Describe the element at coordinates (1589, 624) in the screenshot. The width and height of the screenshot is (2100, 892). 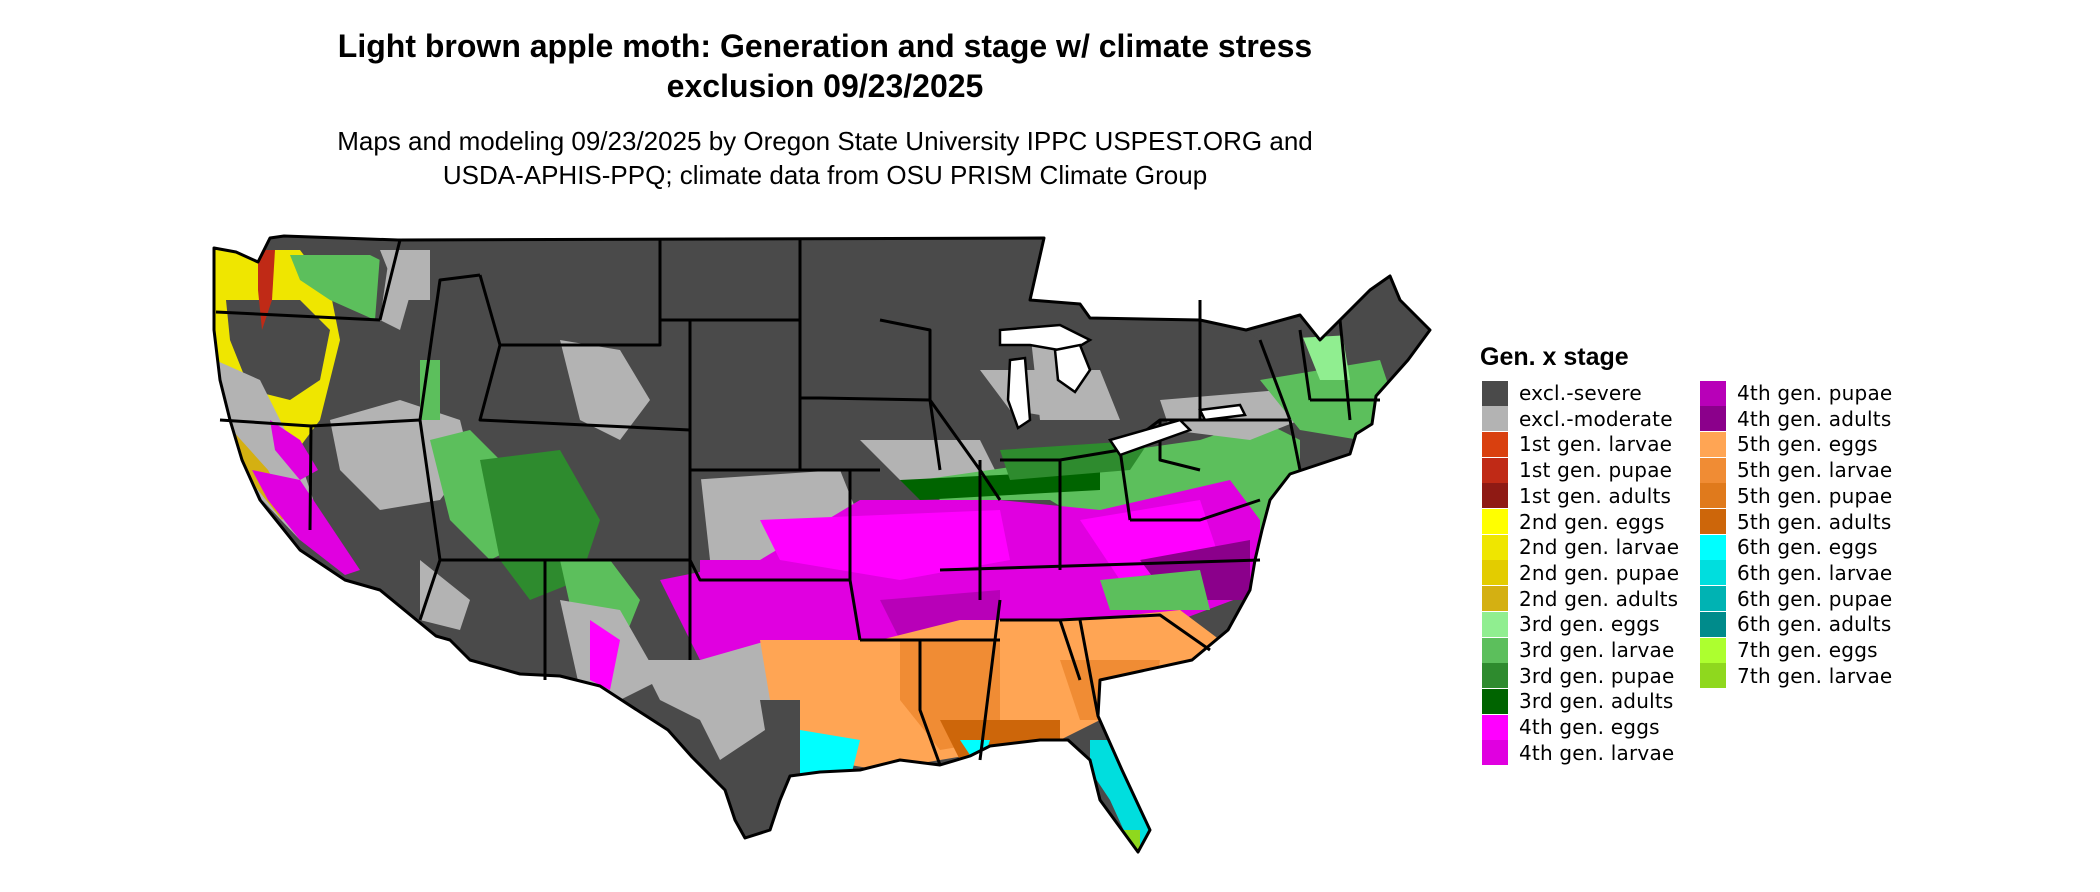
I see `legend-label: 3rd gen. eggs` at that location.